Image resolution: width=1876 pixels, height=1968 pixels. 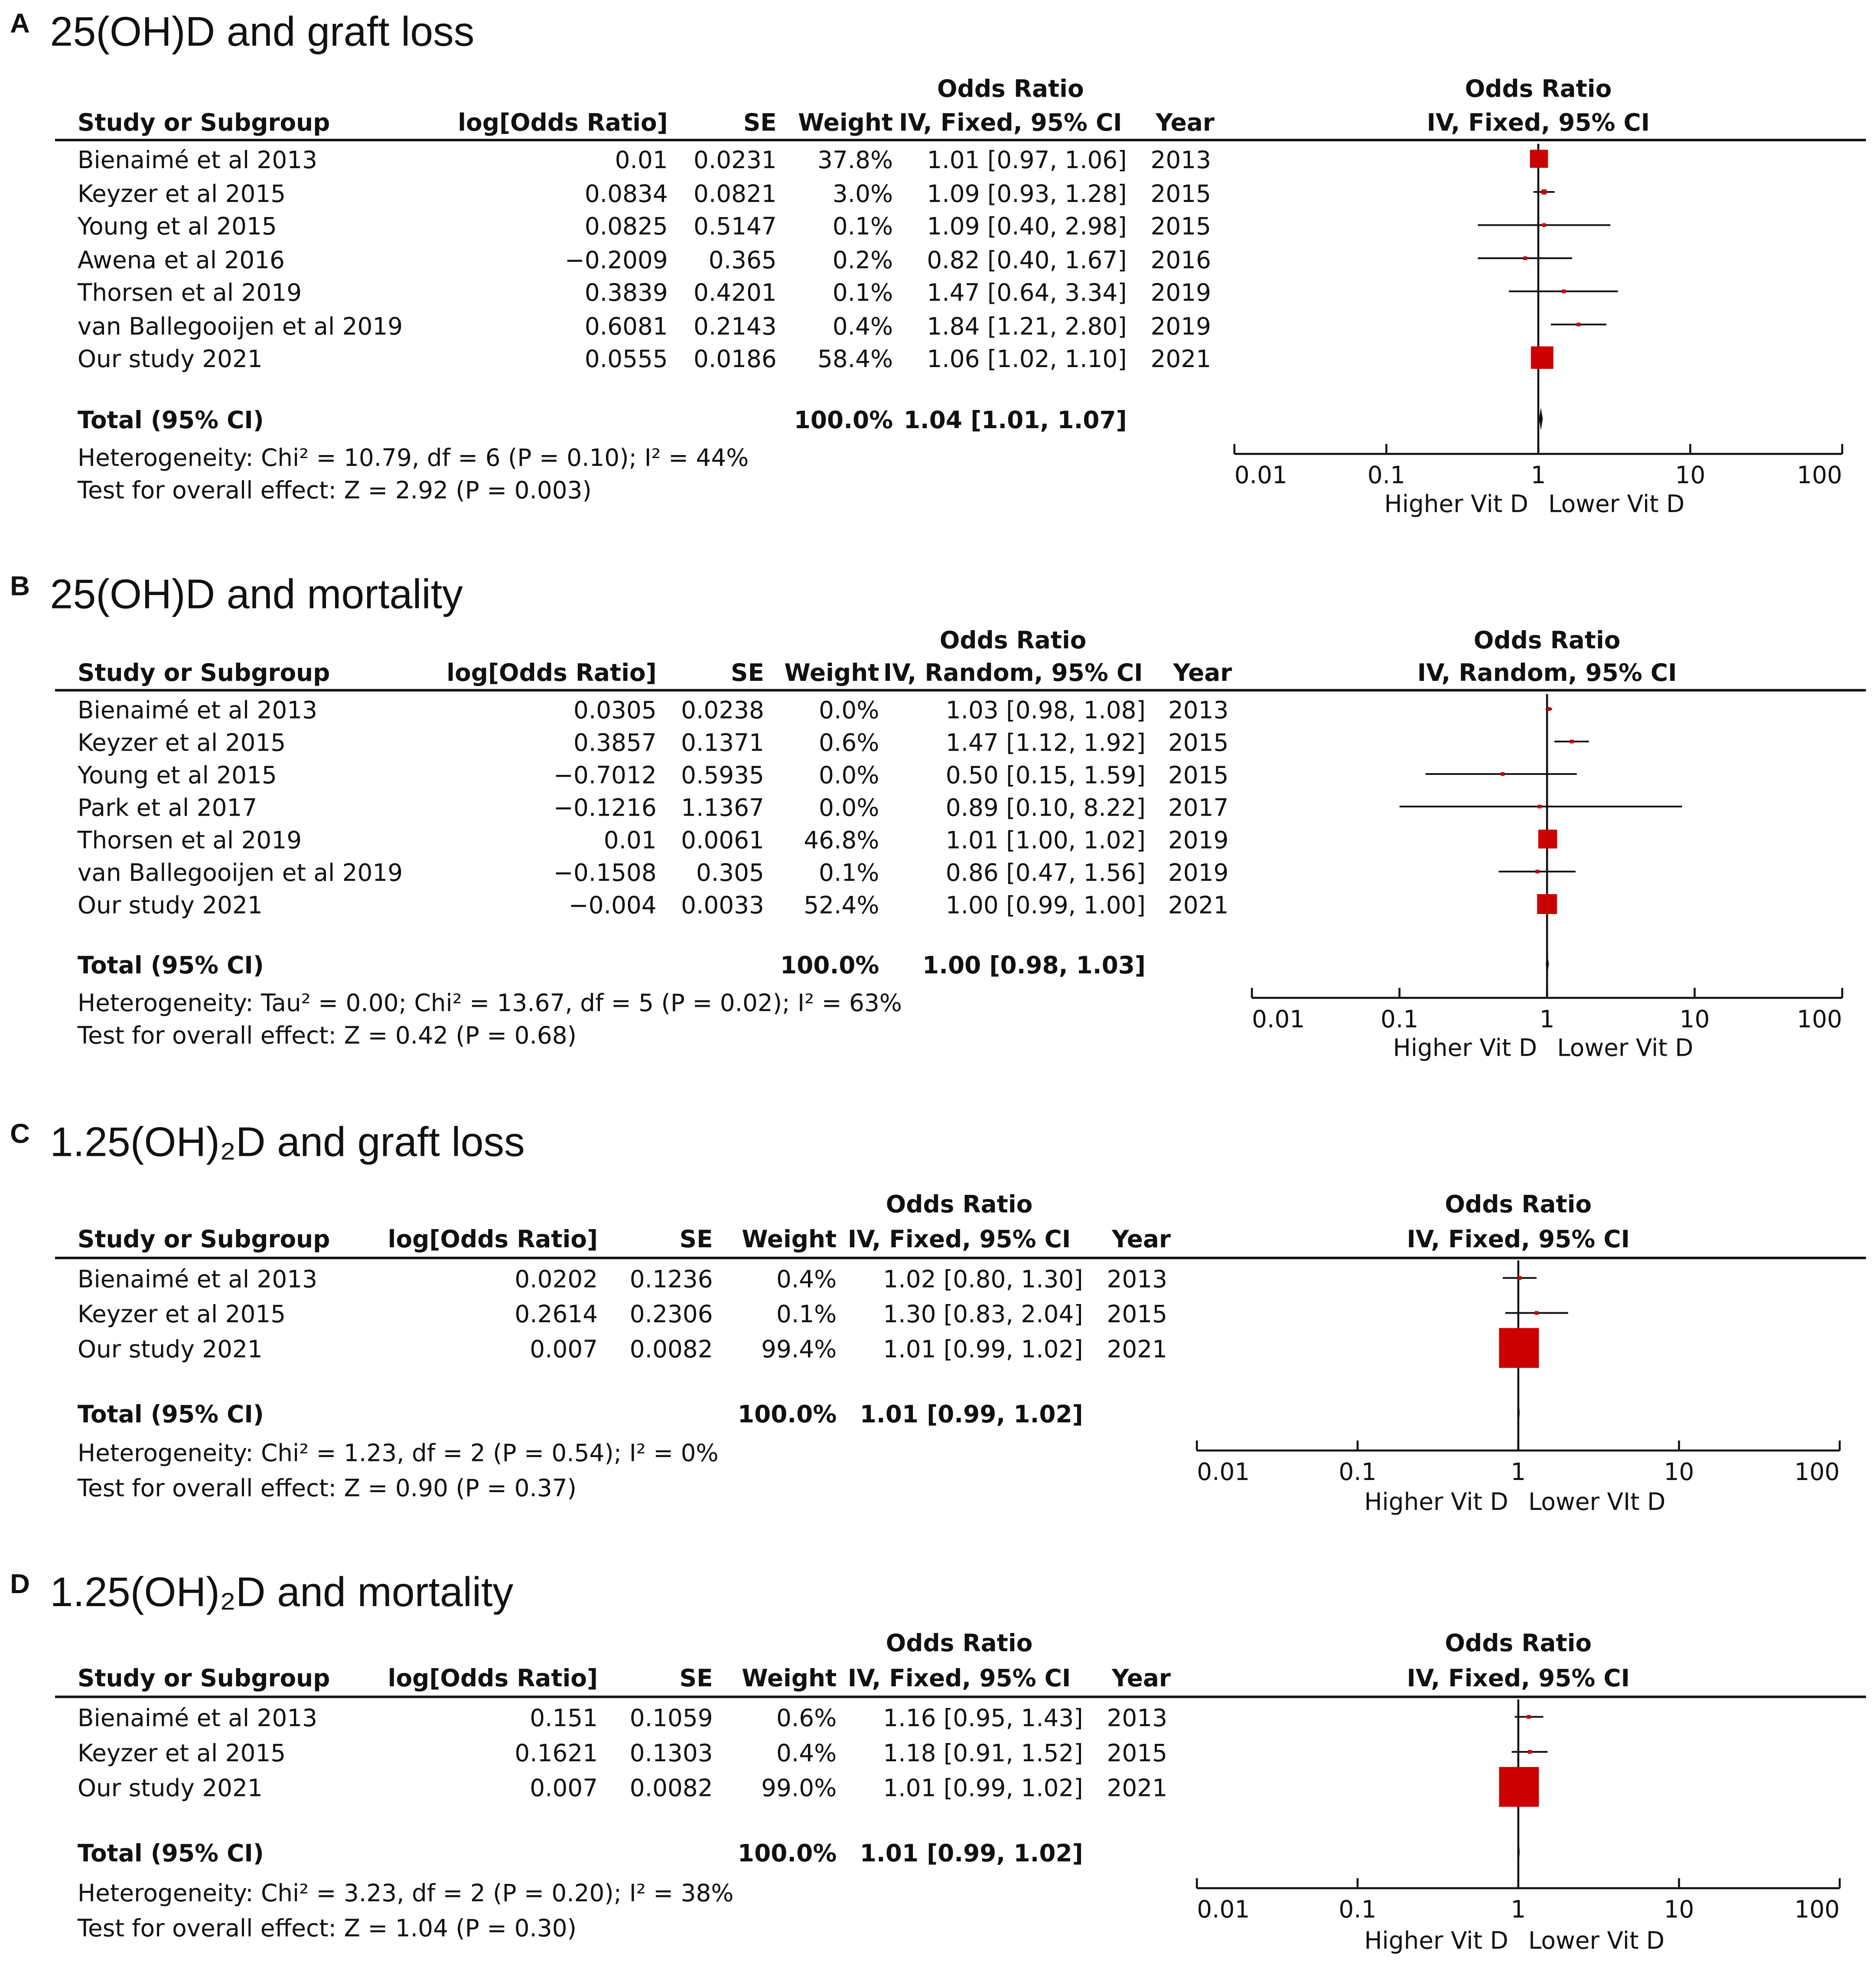 I want to click on study-log-or: −0.2009, so click(x=616, y=260).